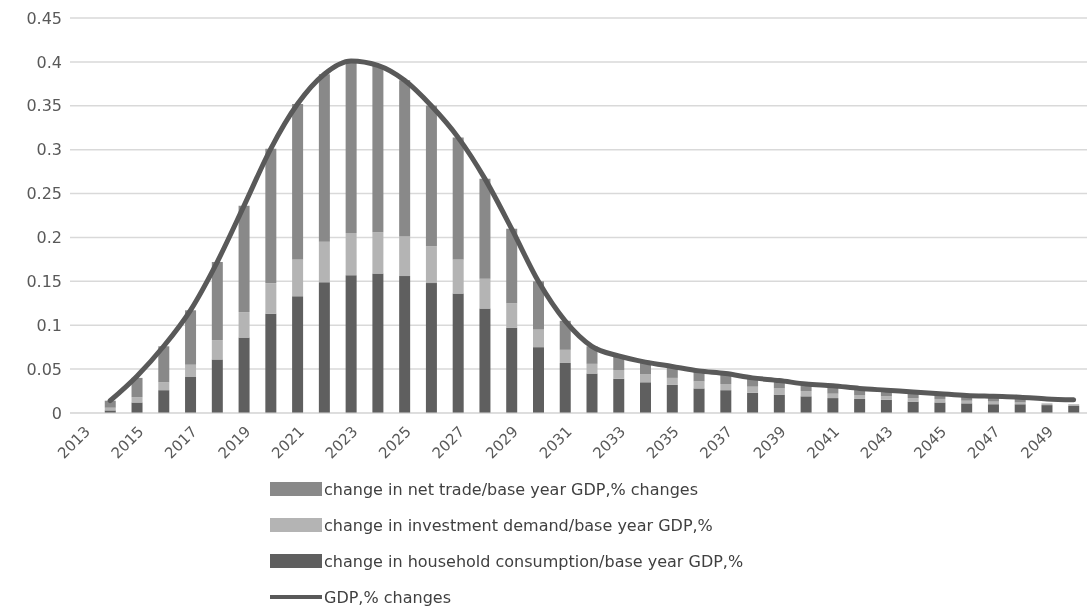  Describe the element at coordinates (44, 18) in the screenshot. I see `y-tick-label: 0.45` at that location.